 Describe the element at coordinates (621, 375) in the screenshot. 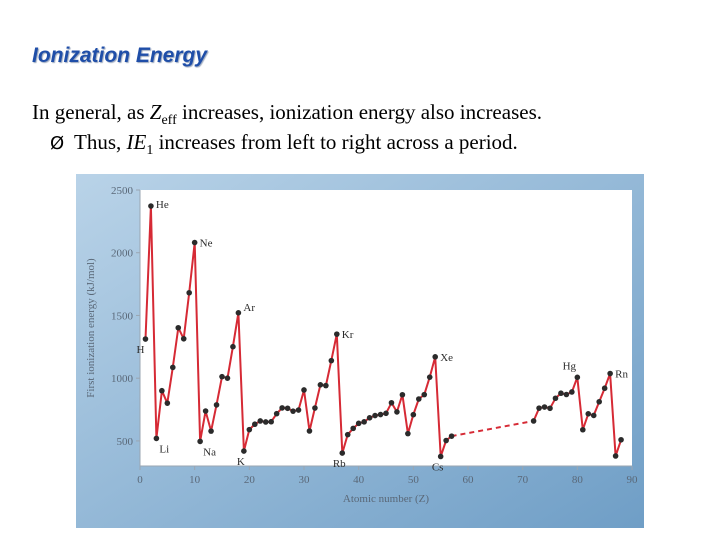

I see `element-label-rn: Rn` at that location.